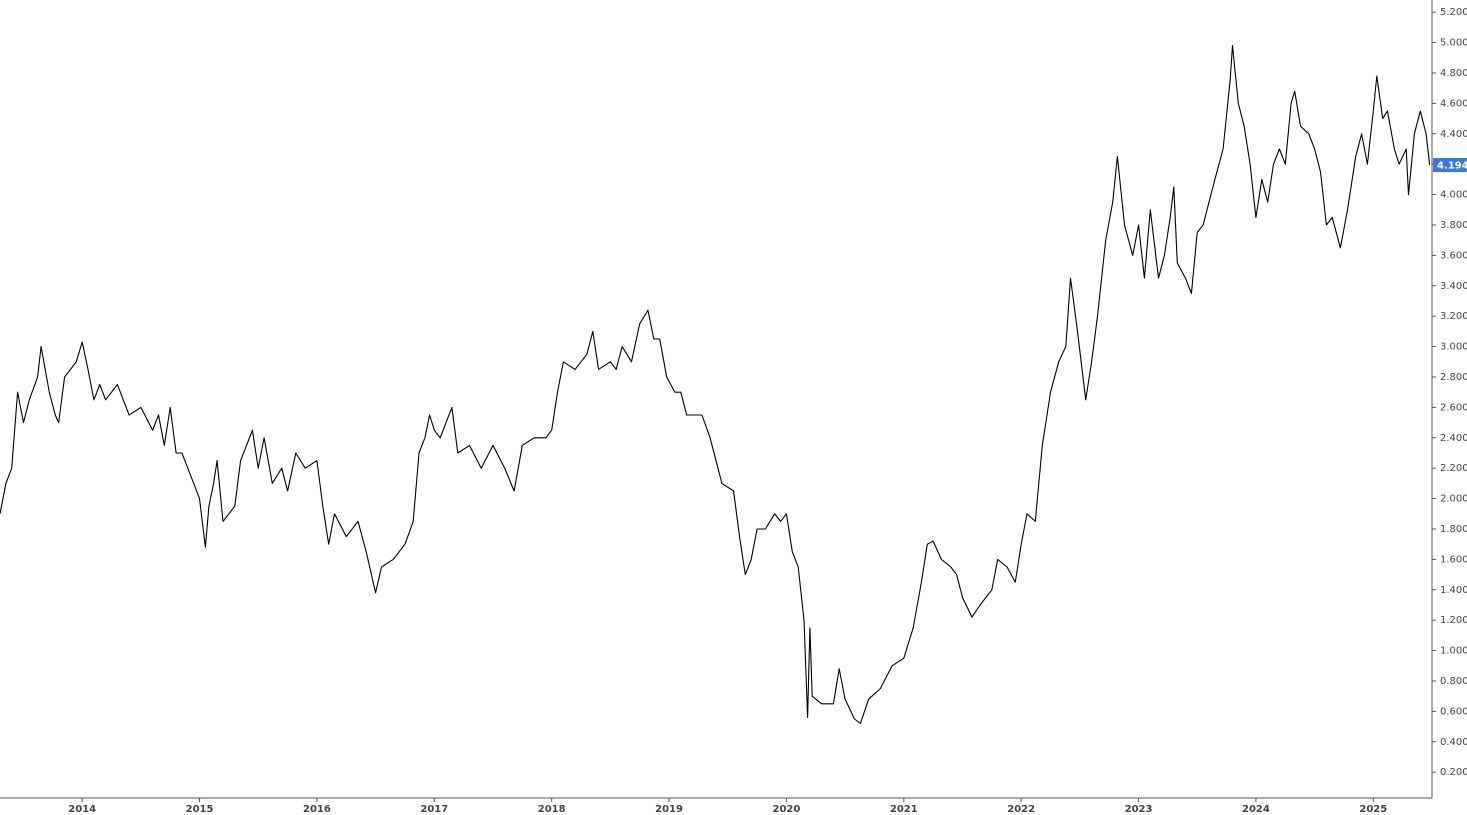 This screenshot has height=815, width=1467. Describe the element at coordinates (1453, 651) in the screenshot. I see `y-tick-label: 1.000` at that location.